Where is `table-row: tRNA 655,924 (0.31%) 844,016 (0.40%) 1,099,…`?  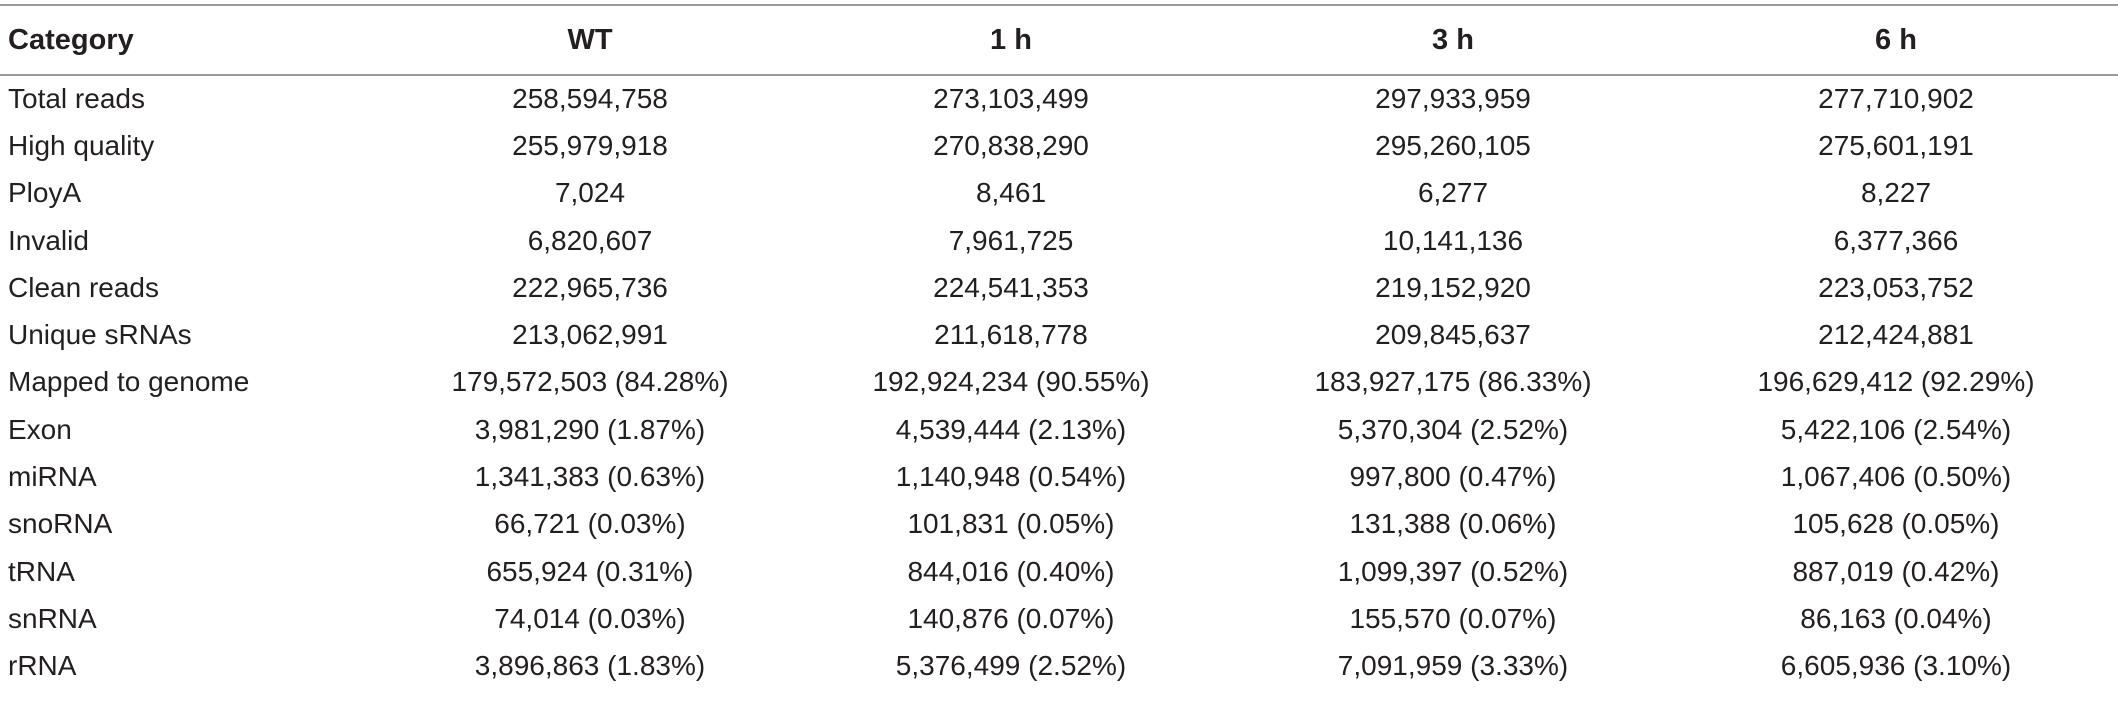
table-row: tRNA 655,924 (0.31%) 844,016 (0.40%) 1,099,… is located at coordinates (1059, 571).